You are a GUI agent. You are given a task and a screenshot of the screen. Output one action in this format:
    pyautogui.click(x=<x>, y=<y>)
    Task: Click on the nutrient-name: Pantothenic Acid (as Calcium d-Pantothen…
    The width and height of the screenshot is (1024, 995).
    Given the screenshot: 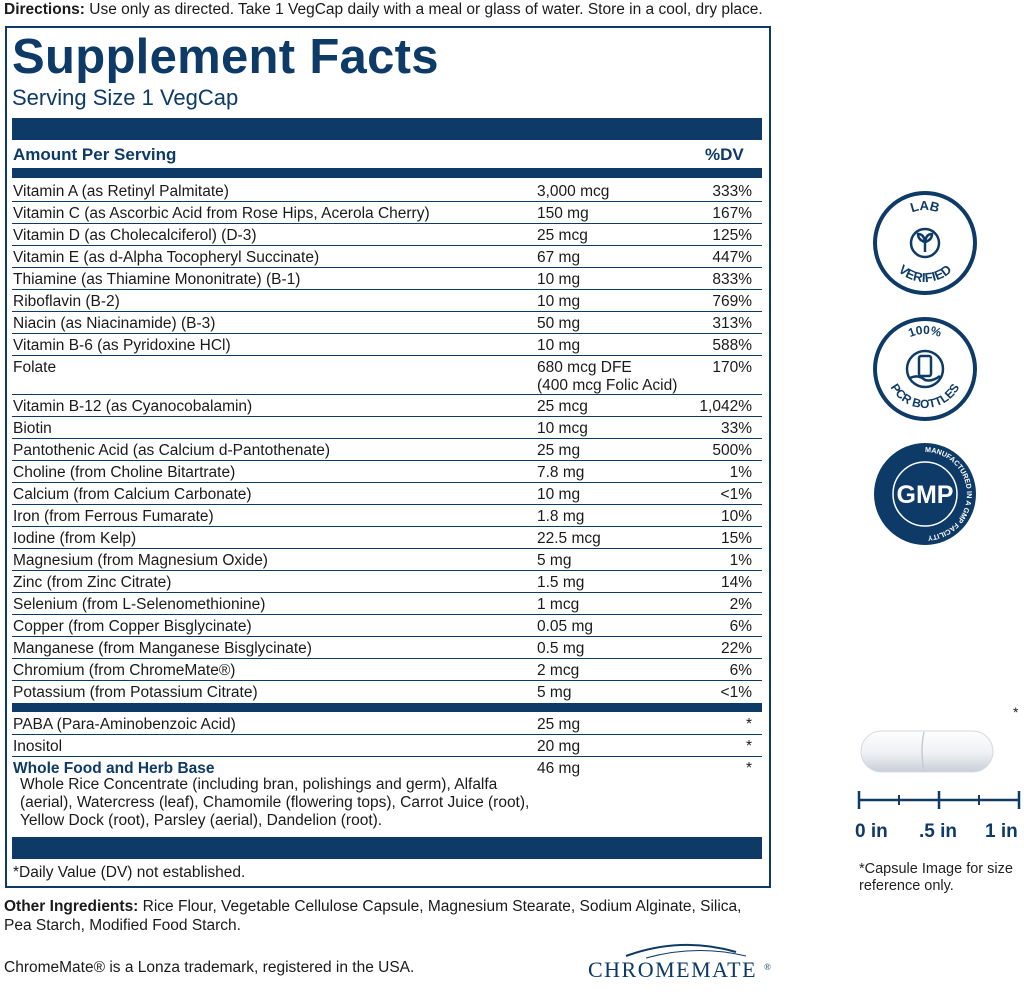 What is the action you would take?
    pyautogui.click(x=172, y=450)
    